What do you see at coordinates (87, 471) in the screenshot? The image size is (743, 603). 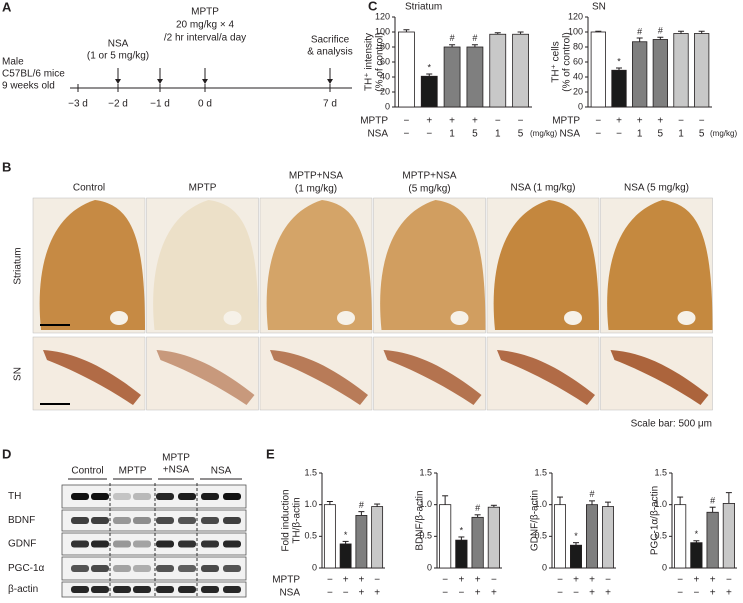 I see `lane-label: Control` at bounding box center [87, 471].